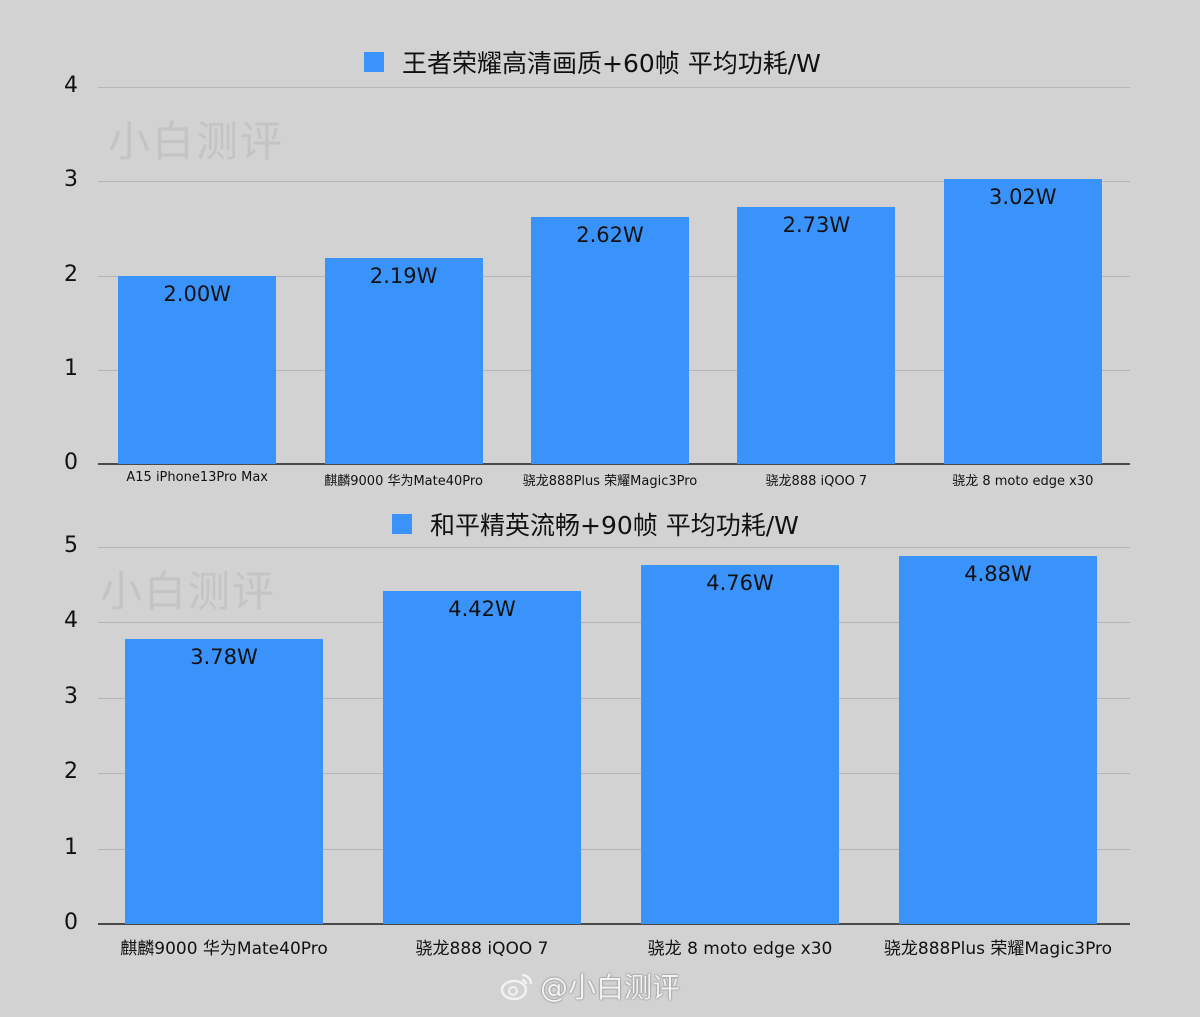 This screenshot has height=1017, width=1200. I want to click on x-tick-label: A15 iPhone13Pro Max, so click(197, 477).